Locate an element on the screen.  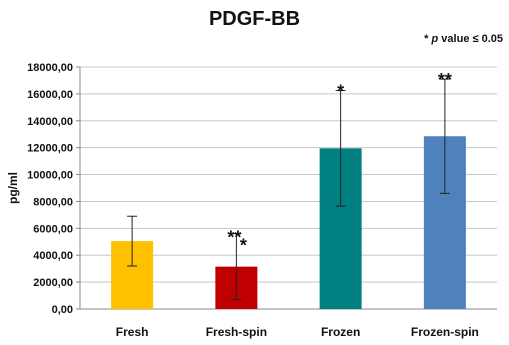
chart-title: PDGF-BB is located at coordinates (254, 19).